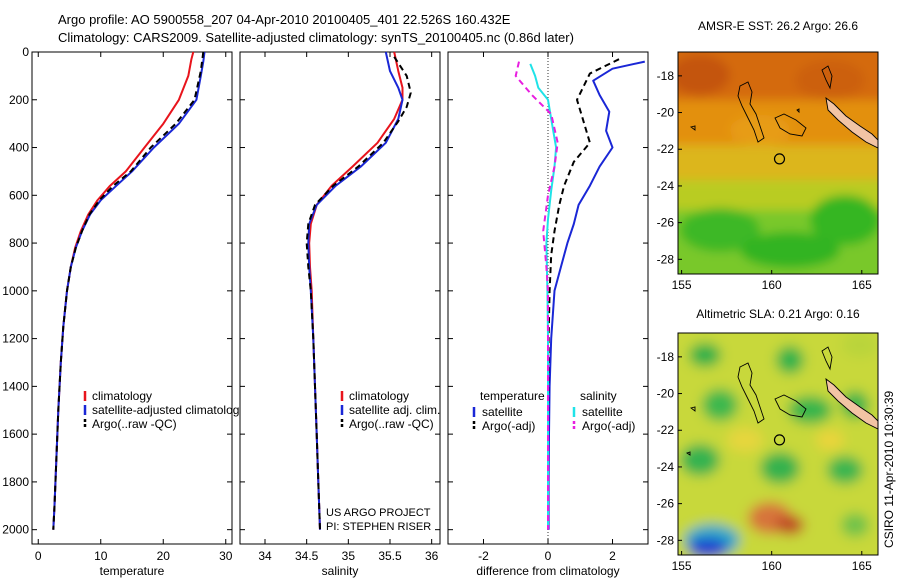 The image size is (900, 580). What do you see at coordinates (761, 104) in the screenshot?
I see `sst-map-coastline` at bounding box center [761, 104].